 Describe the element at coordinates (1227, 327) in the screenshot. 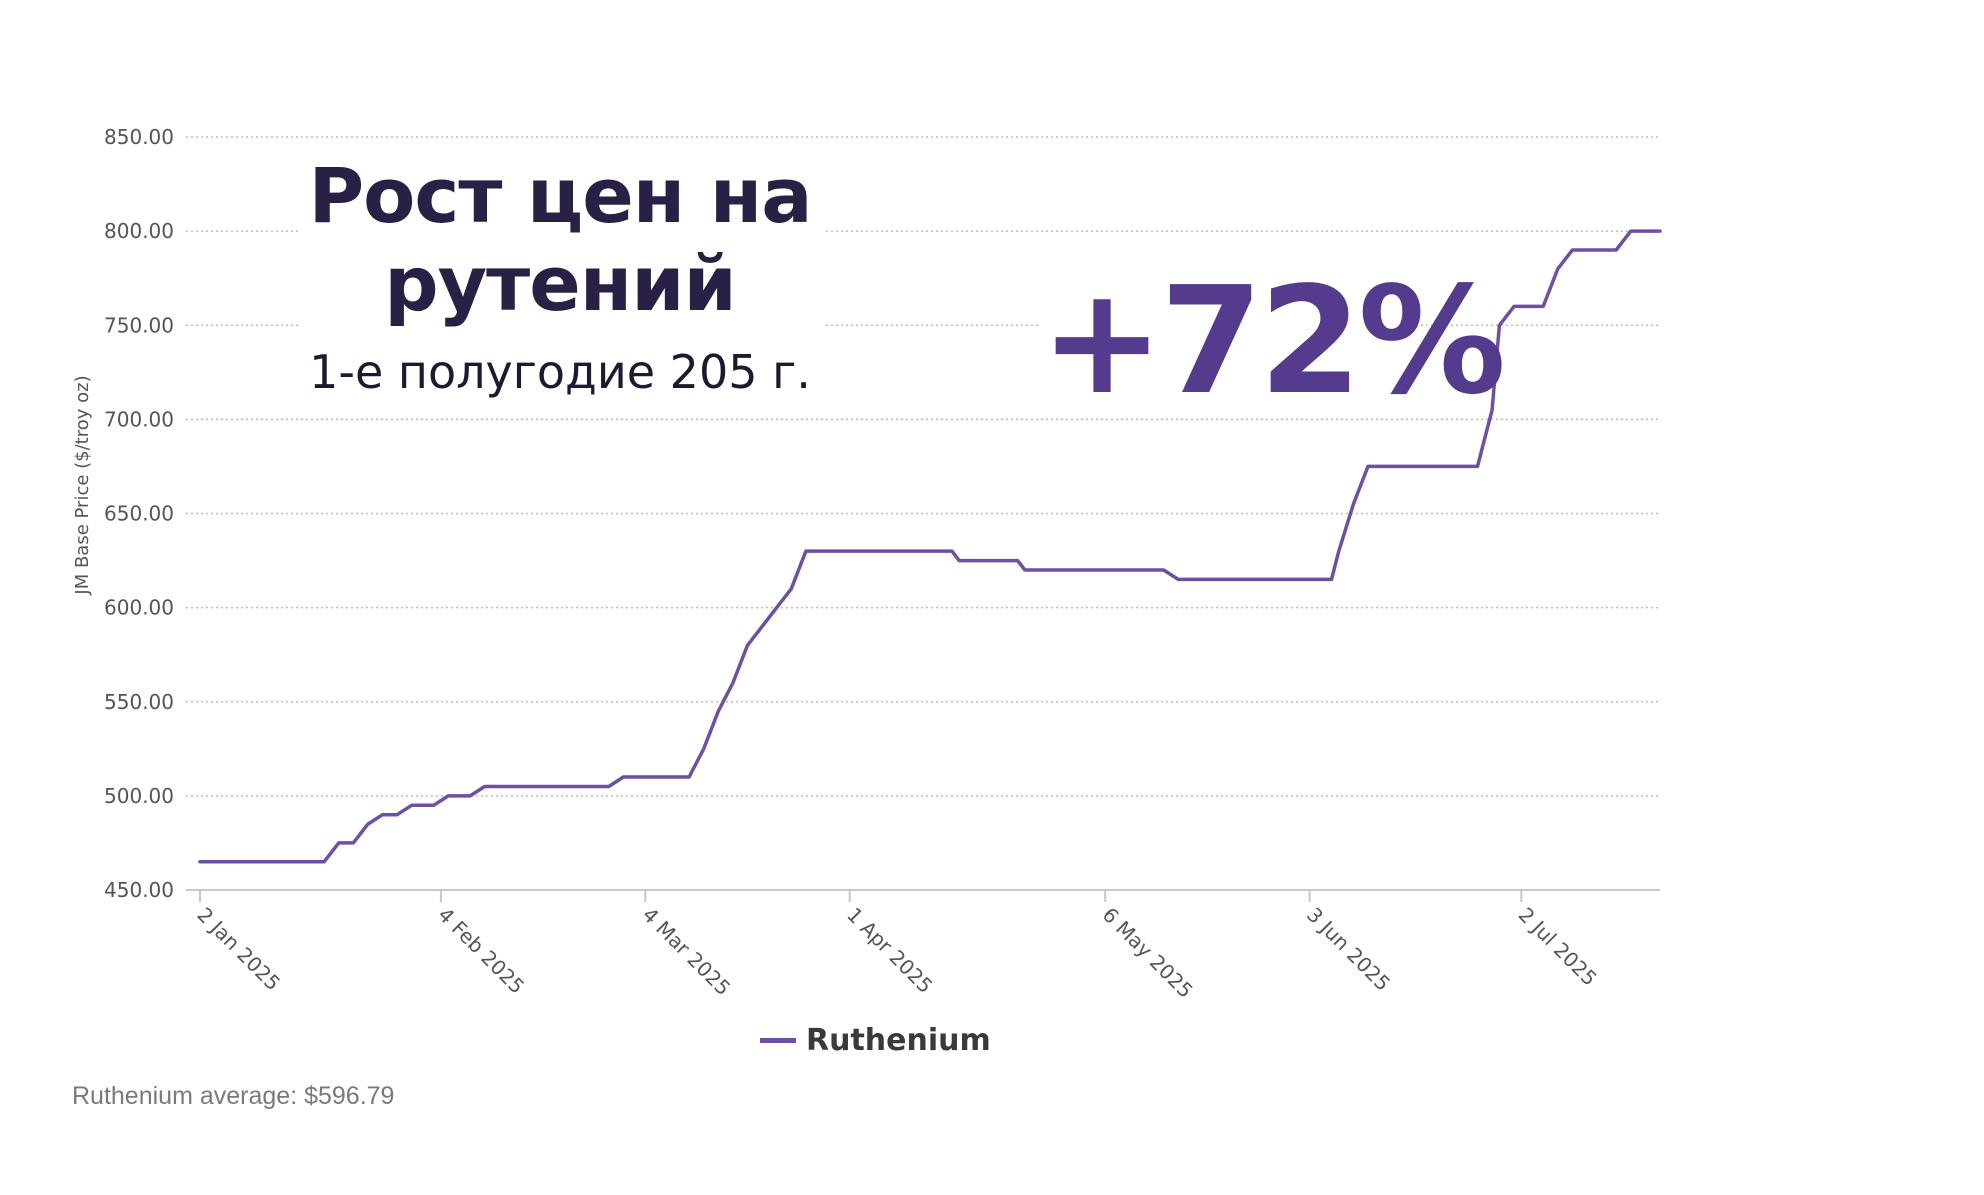

I see `change-backdrop` at that location.